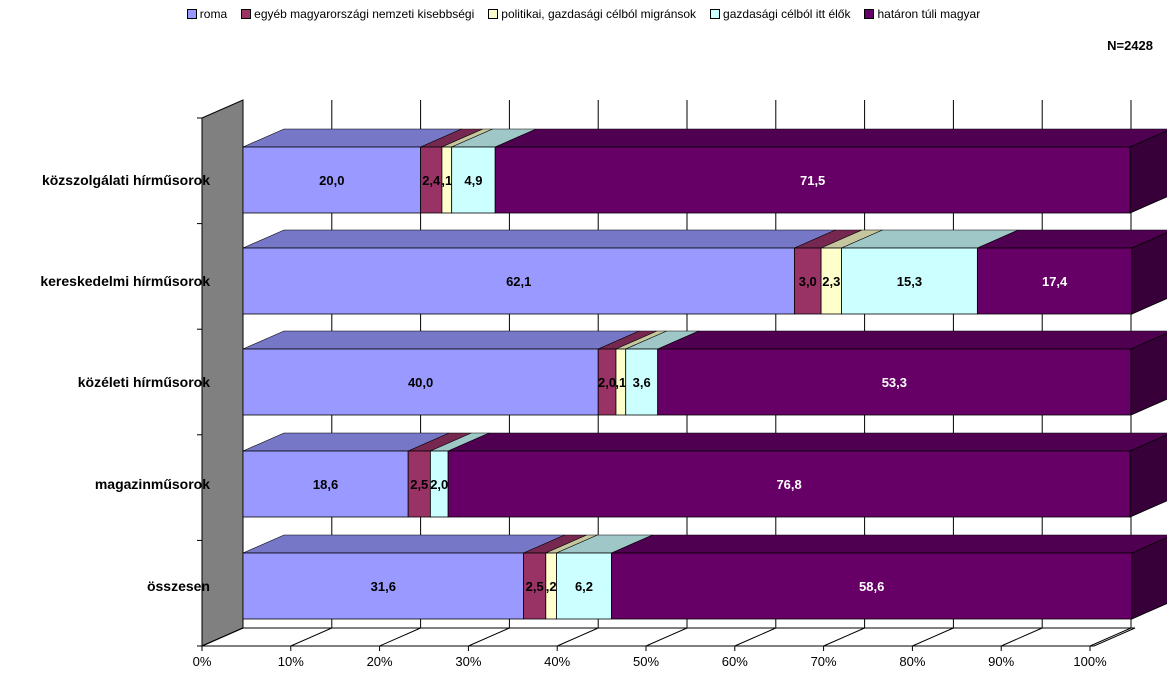  Describe the element at coordinates (735, 661) in the screenshot. I see `x-tick-label-6: 60%` at that location.